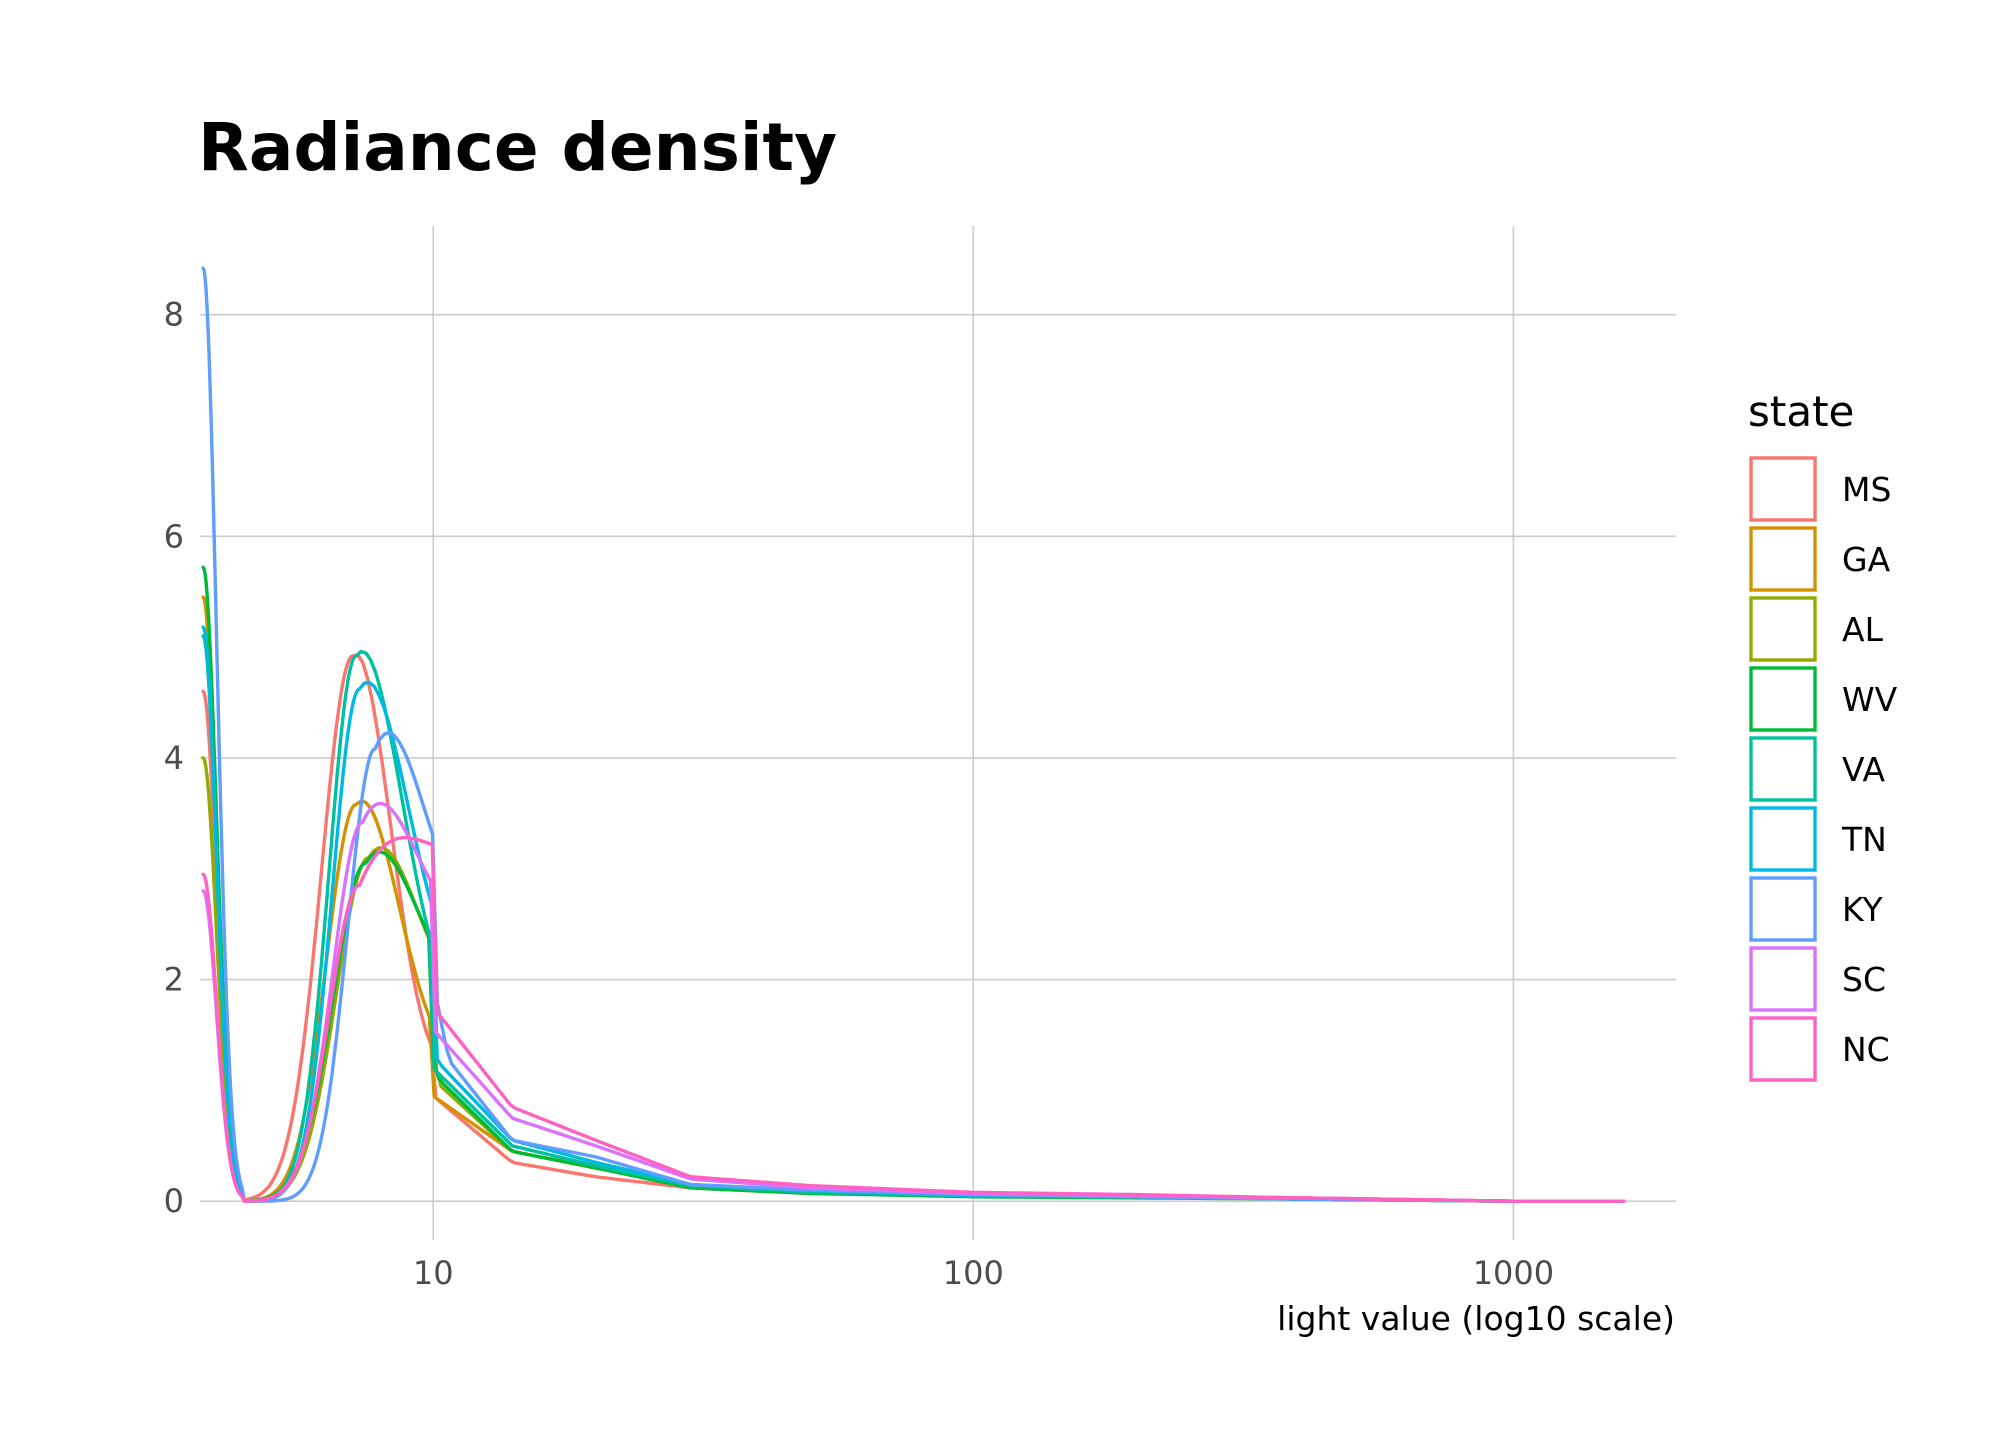  I want to click on legend-label-nc: NC, so click(1866, 1049).